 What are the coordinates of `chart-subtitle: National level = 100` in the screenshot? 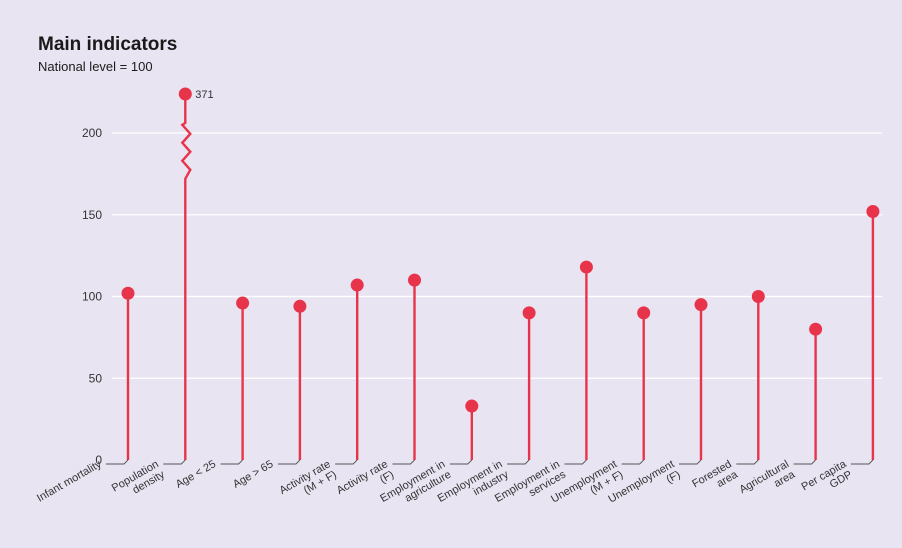 It's located at (95, 66).